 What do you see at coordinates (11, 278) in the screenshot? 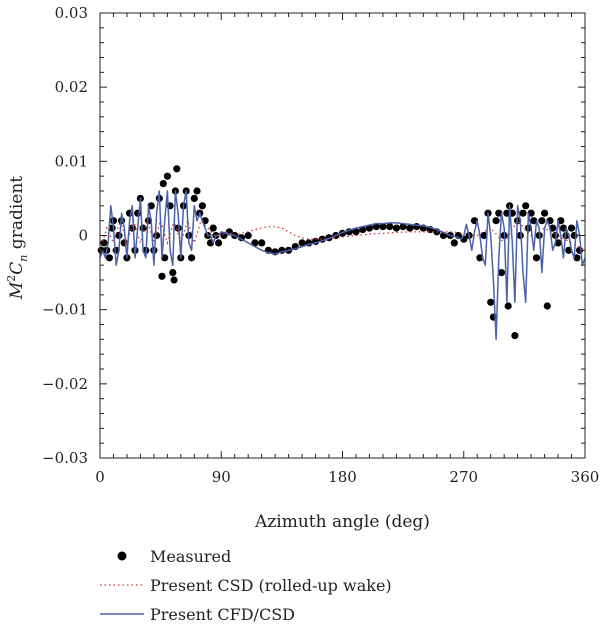
I see `y-axis-label-superscript: 2` at bounding box center [11, 278].